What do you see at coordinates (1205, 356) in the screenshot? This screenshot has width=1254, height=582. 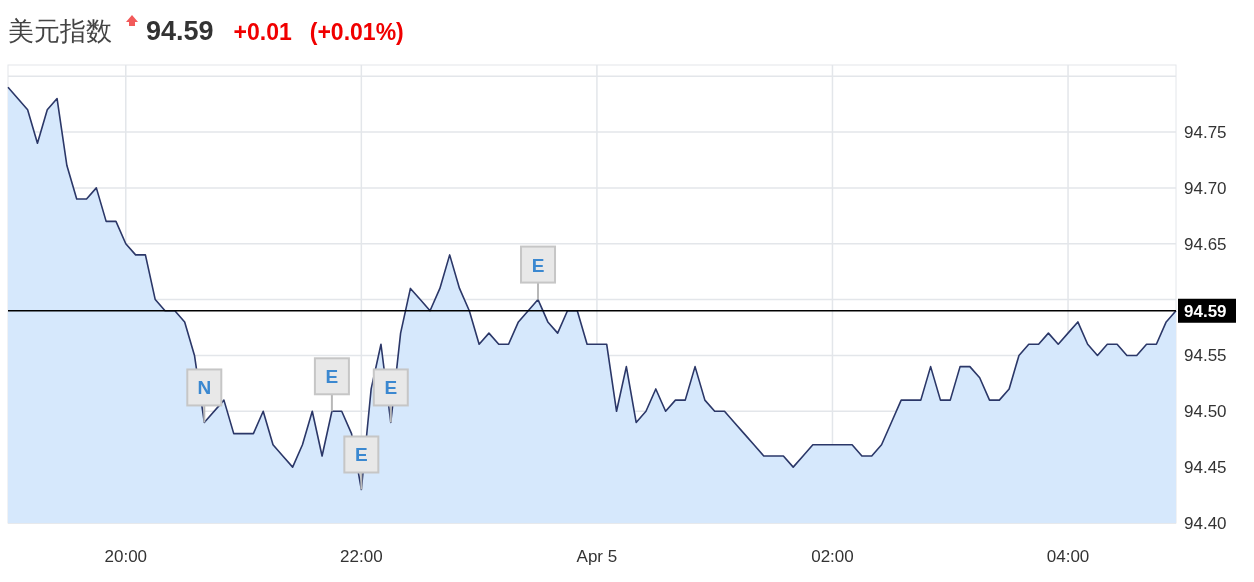 I see `y-tick-label: 94.55` at bounding box center [1205, 356].